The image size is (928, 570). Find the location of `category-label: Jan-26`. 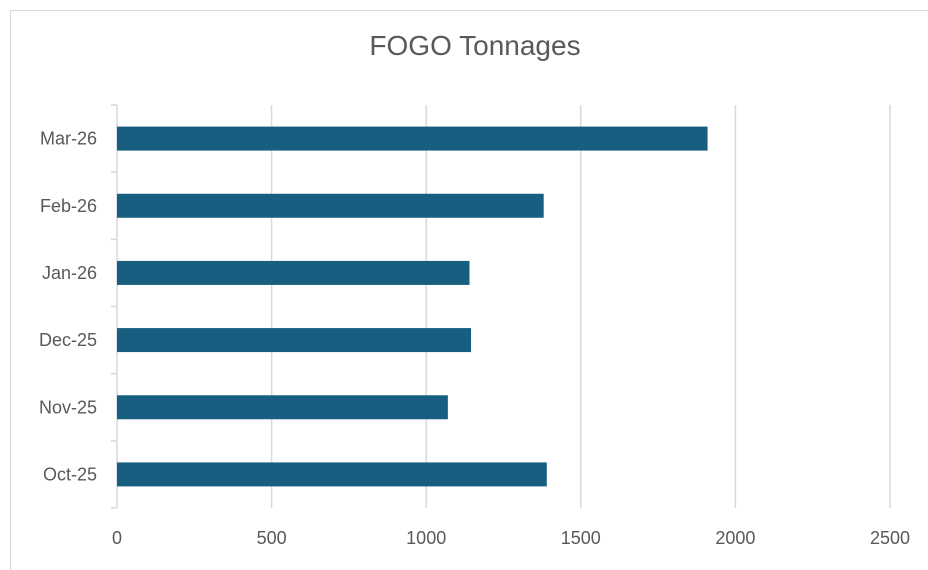

category-label: Jan-26 is located at coordinates (69, 273).